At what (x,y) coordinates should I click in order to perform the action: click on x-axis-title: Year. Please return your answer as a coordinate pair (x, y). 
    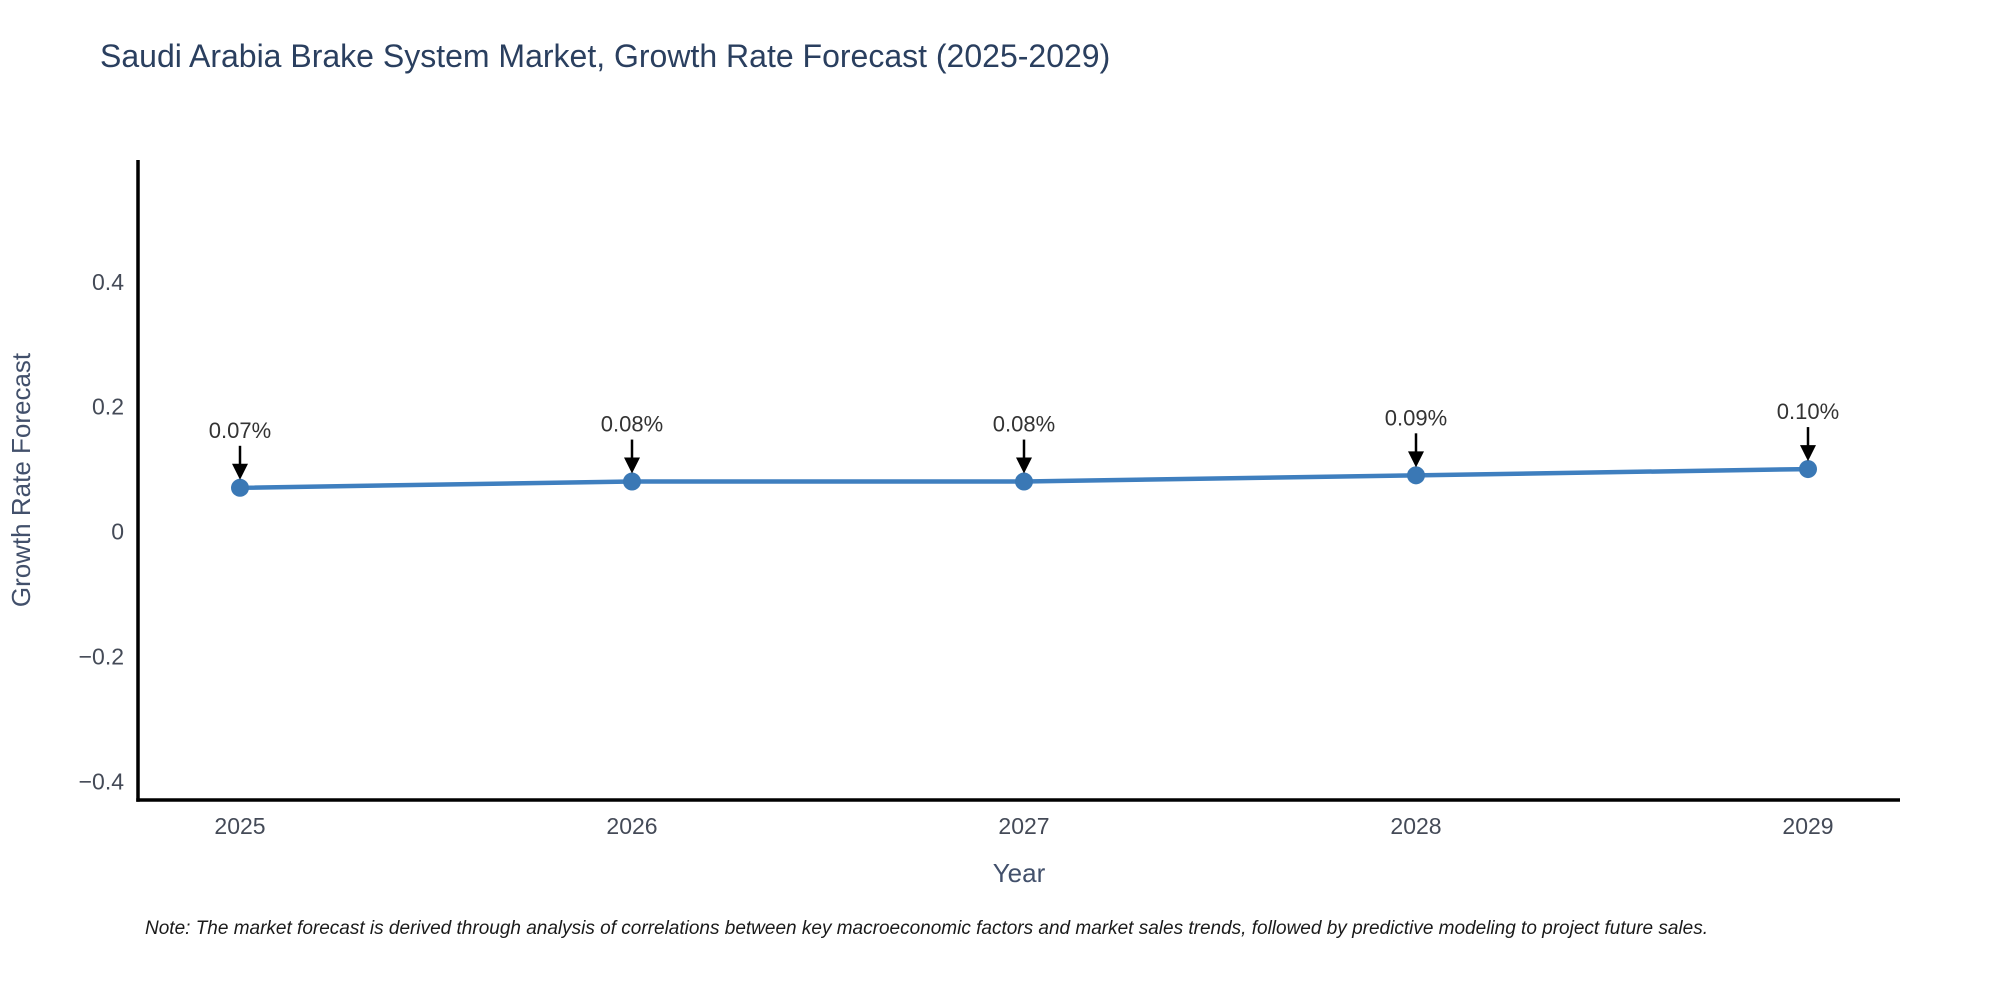
    Looking at the image, I should click on (1019, 873).